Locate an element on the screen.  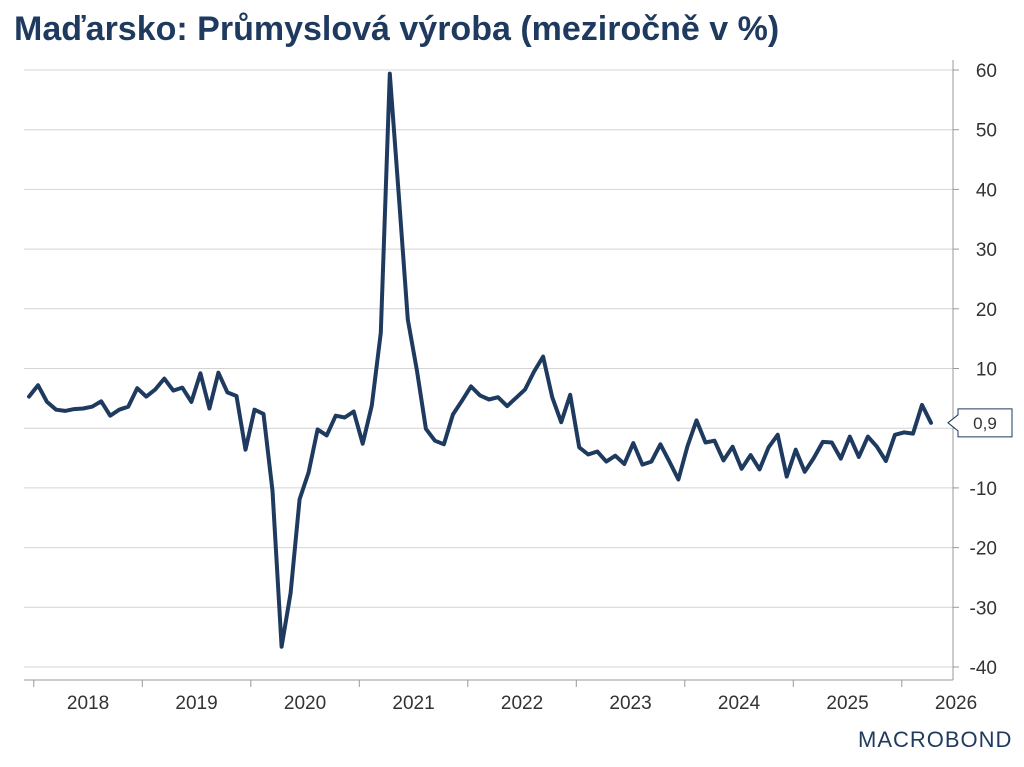
y-tick-label: 50 is located at coordinates (986, 131).